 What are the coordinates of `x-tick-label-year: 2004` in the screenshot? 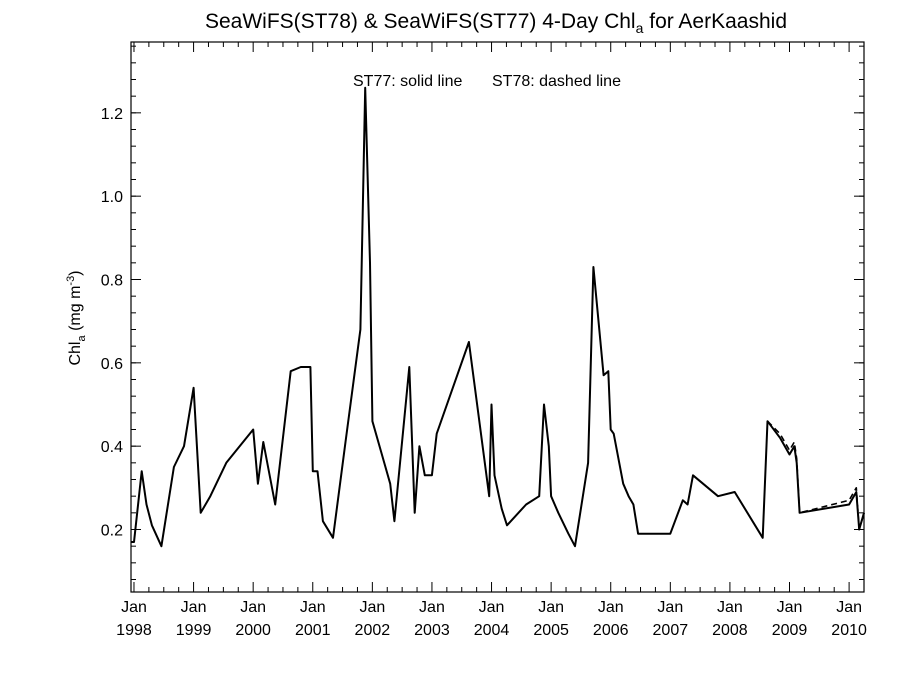 It's located at (492, 630).